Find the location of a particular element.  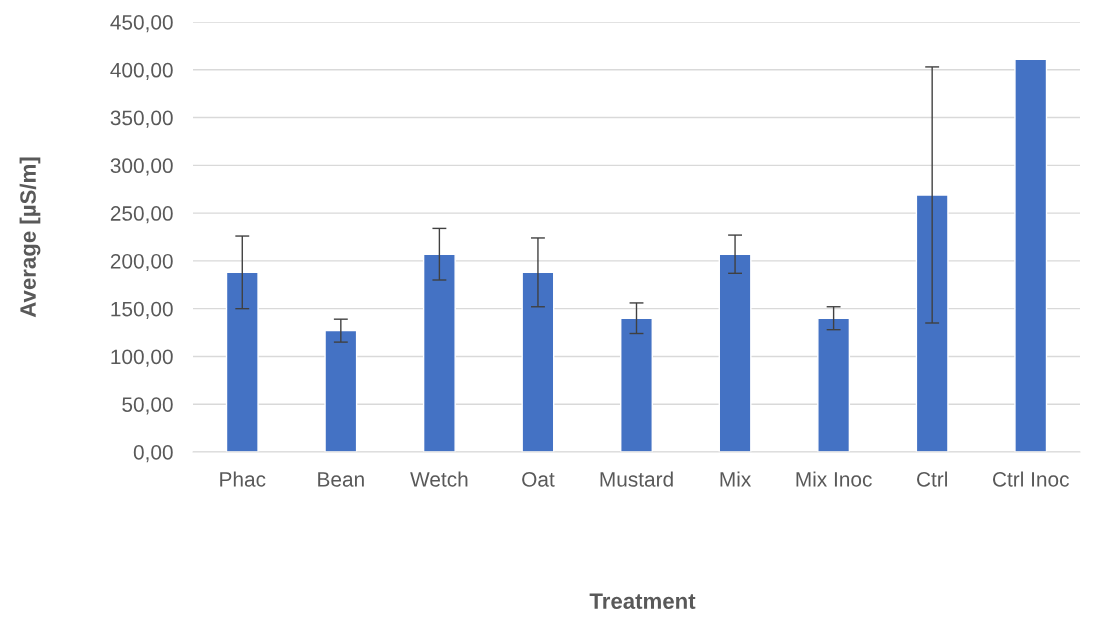

y-tick-label: 100,00 is located at coordinates (142, 358).